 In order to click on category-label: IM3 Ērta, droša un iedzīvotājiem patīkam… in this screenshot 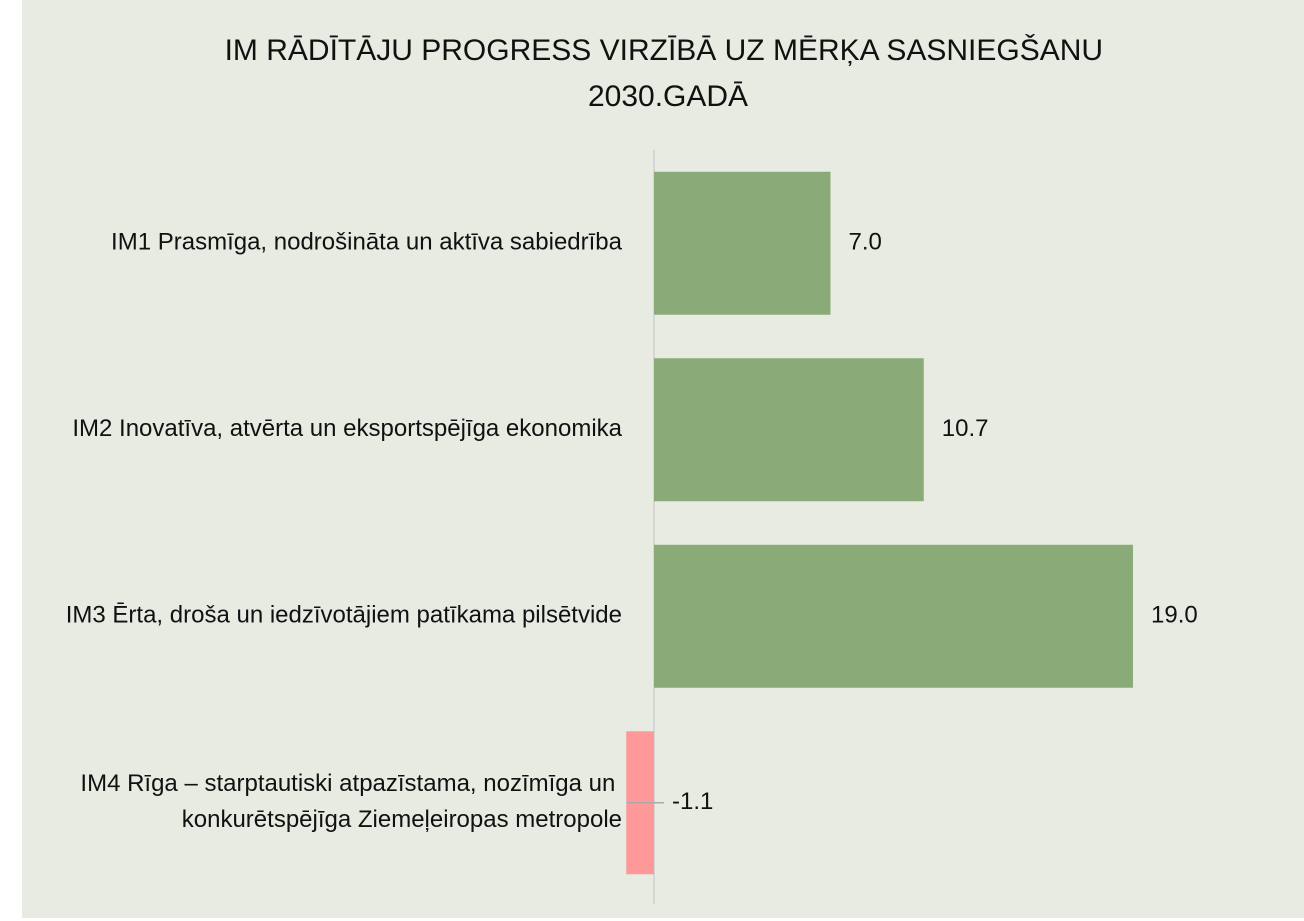, I will do `click(344, 615)`.